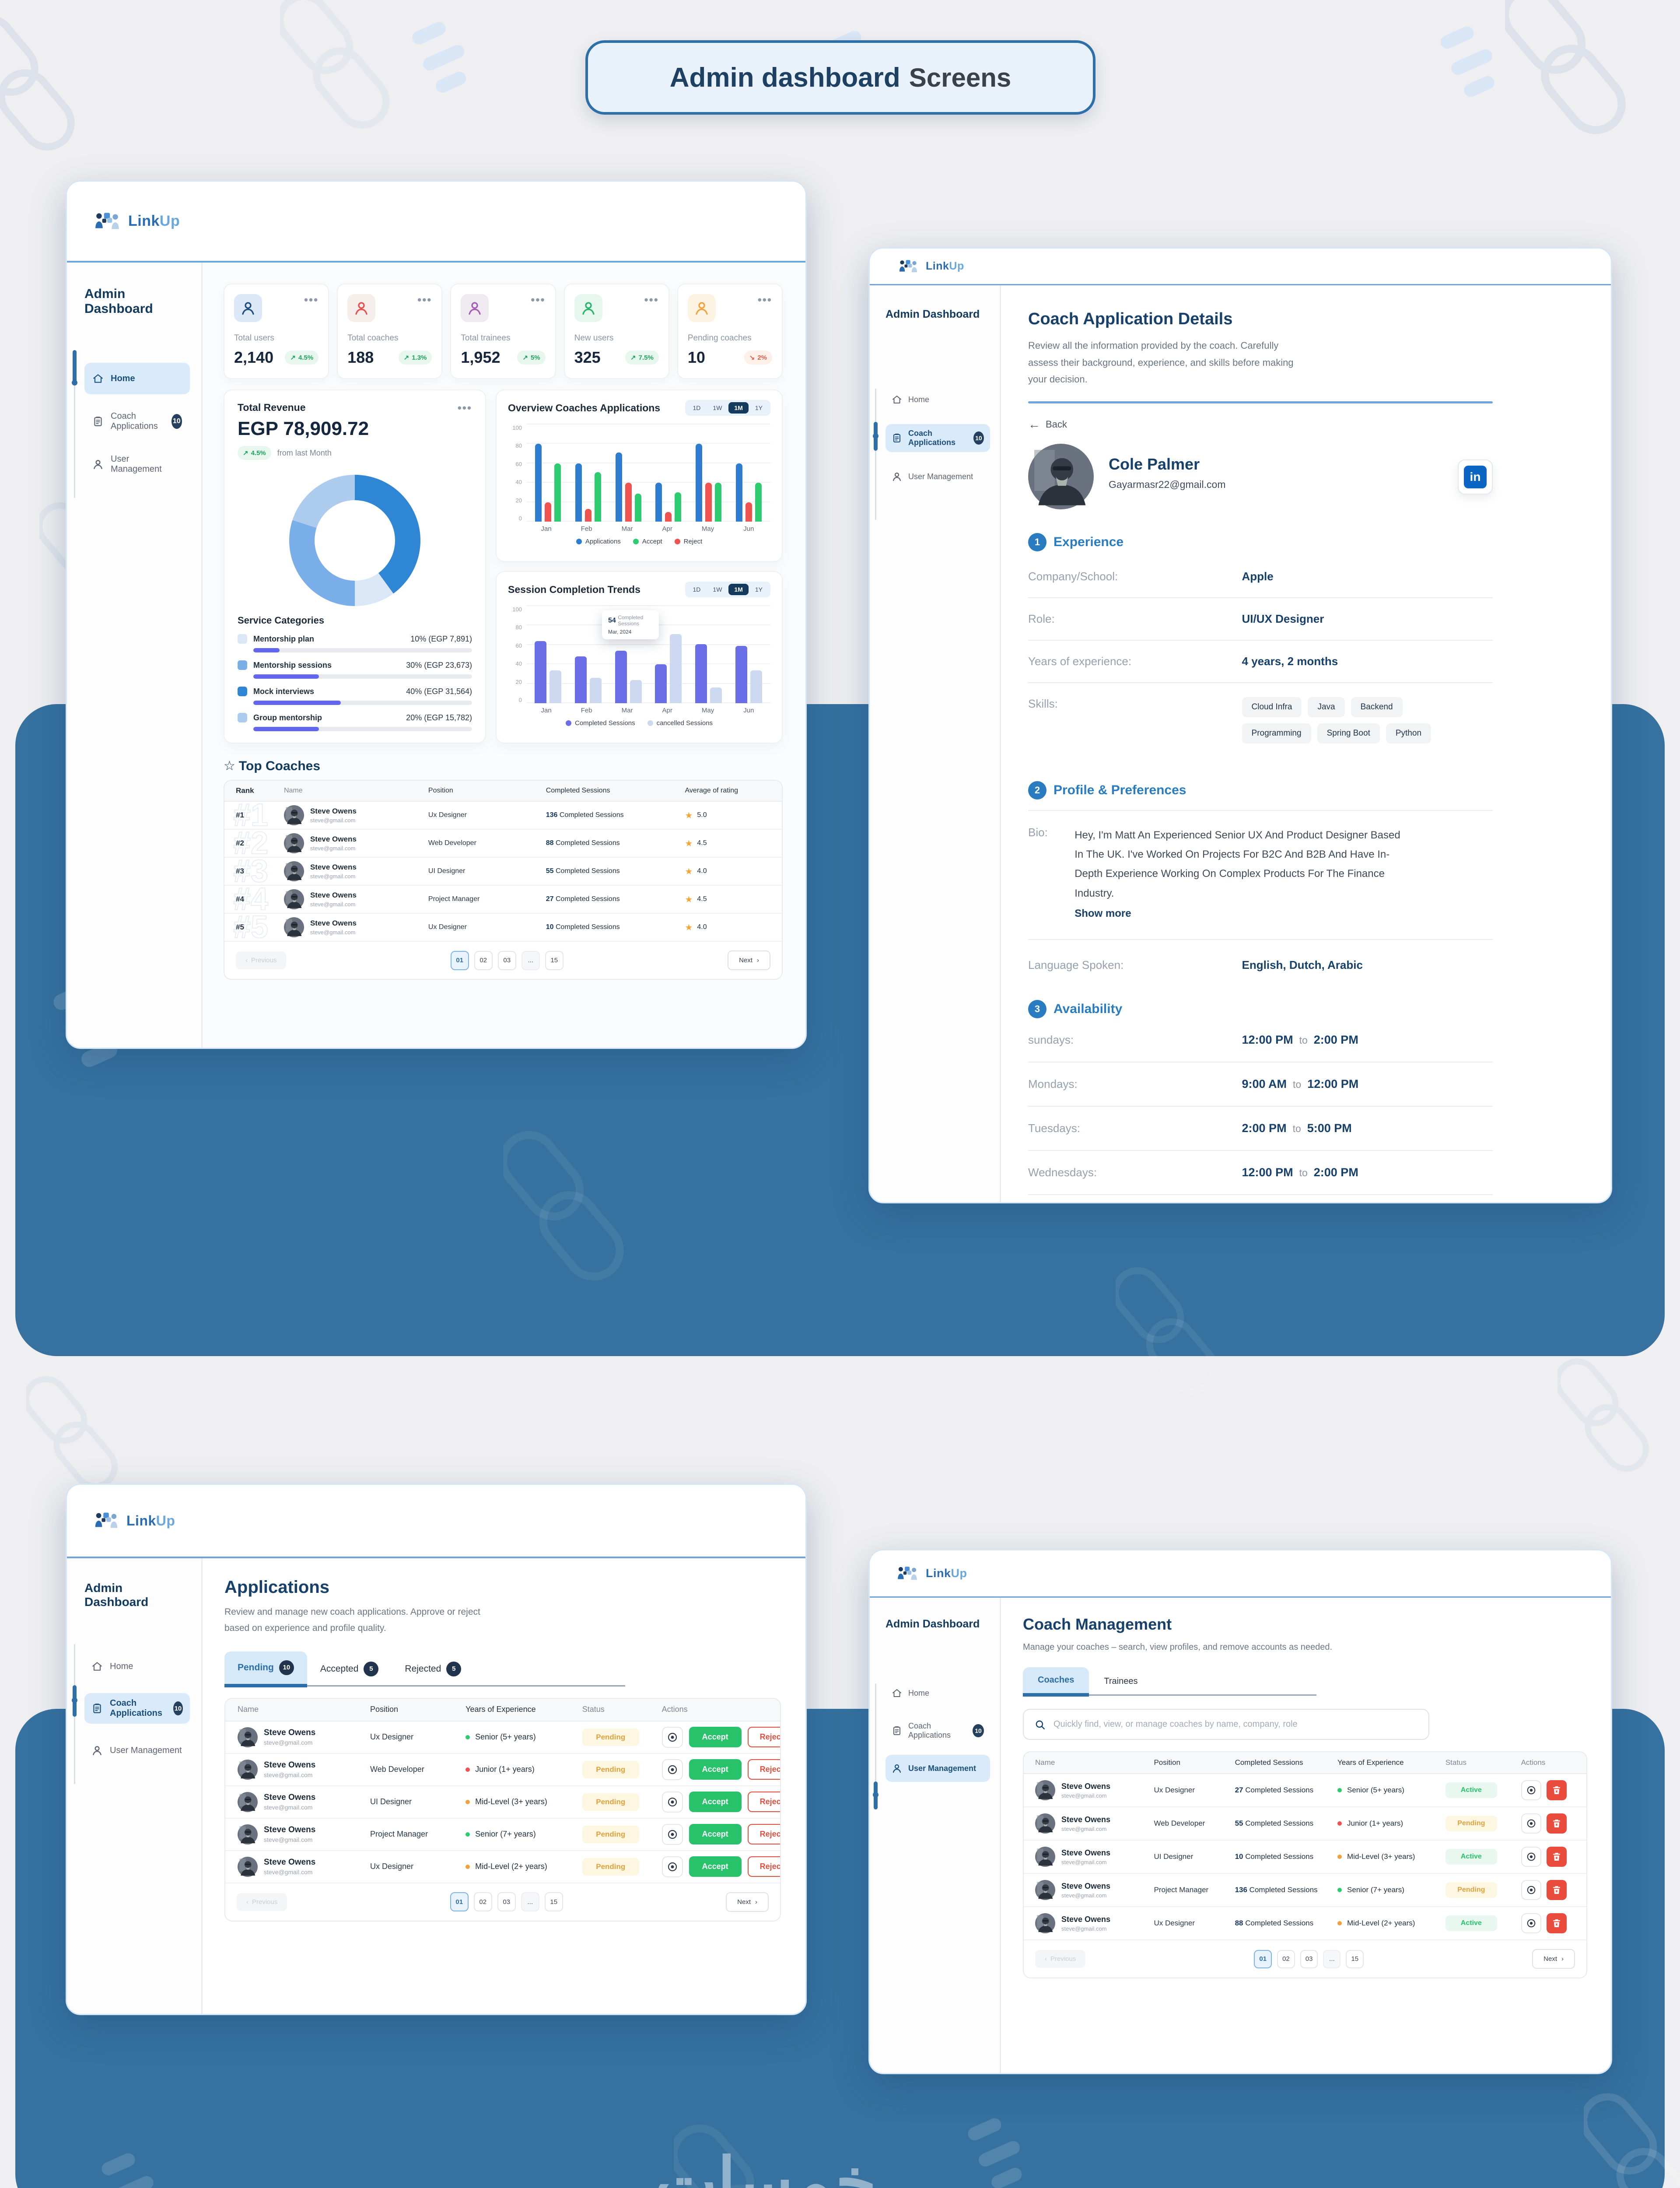 The width and height of the screenshot is (1680, 2188). I want to click on tab-rejected: Rejected 5, so click(433, 1669).